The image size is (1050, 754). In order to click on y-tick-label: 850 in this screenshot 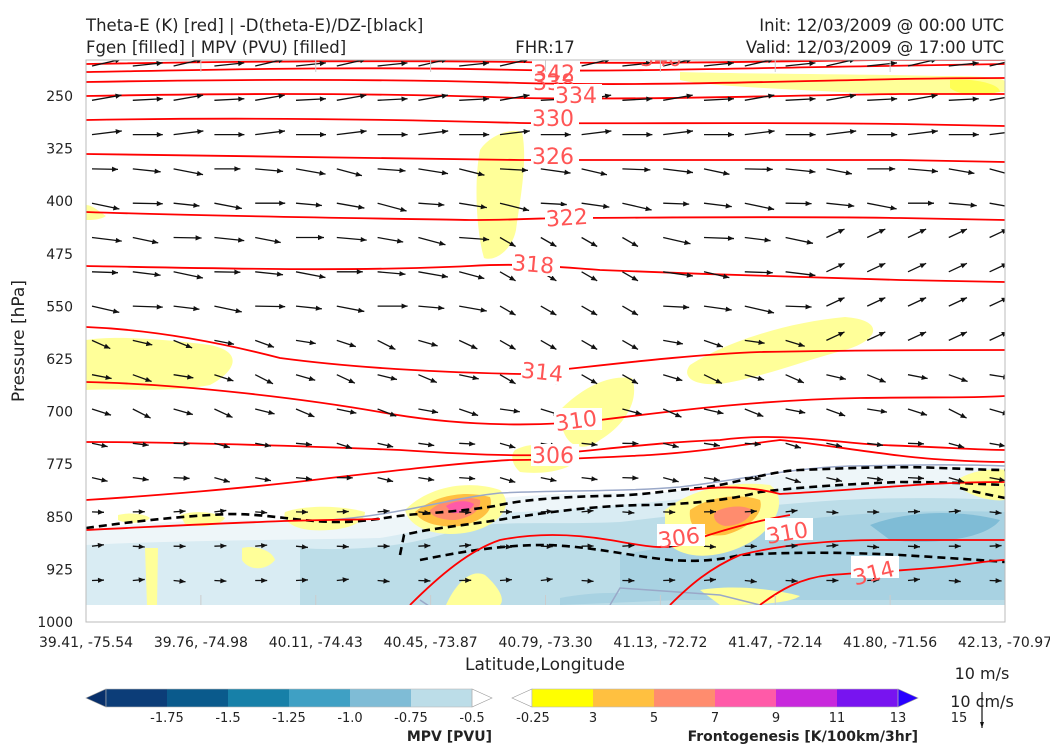, I will do `click(59, 518)`.